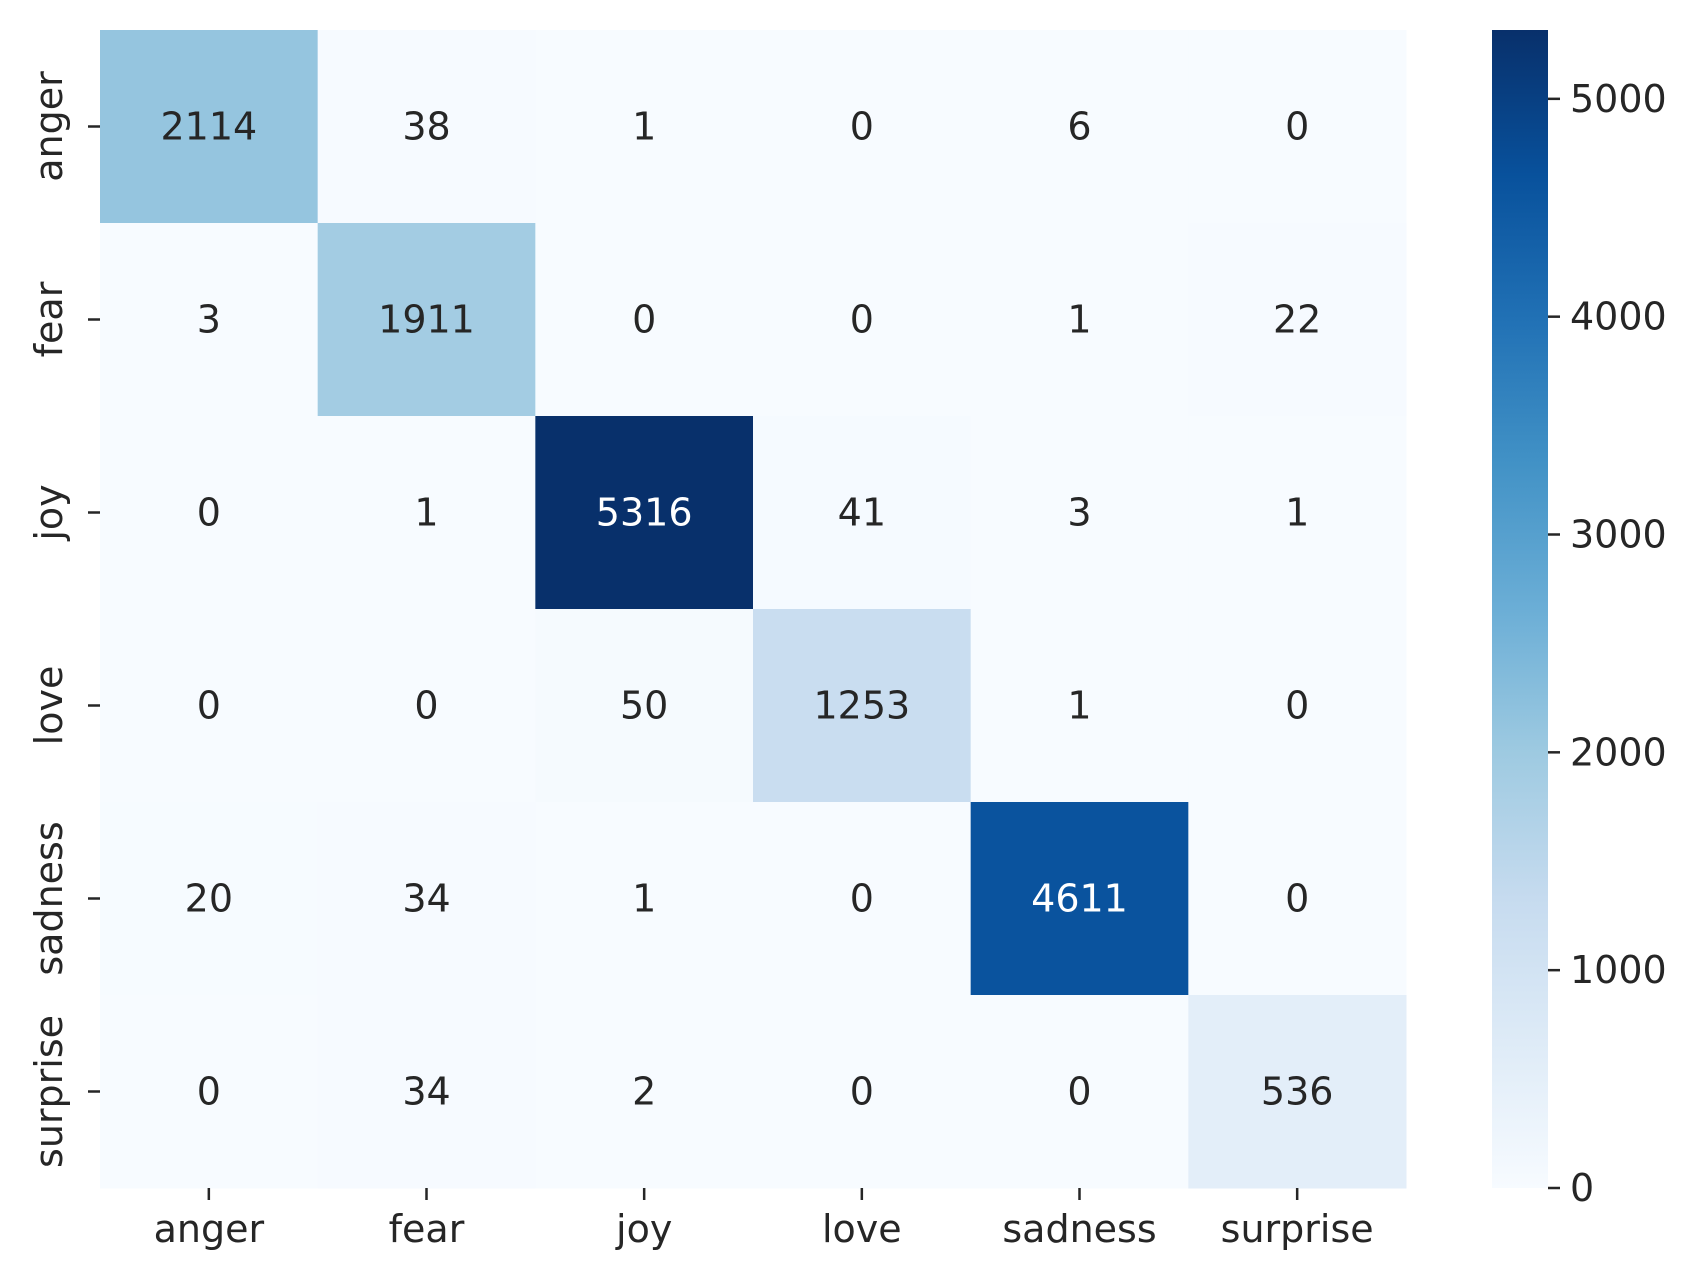 The image size is (1705, 1284). I want to click on y-tick-label: sadness, so click(49, 898).